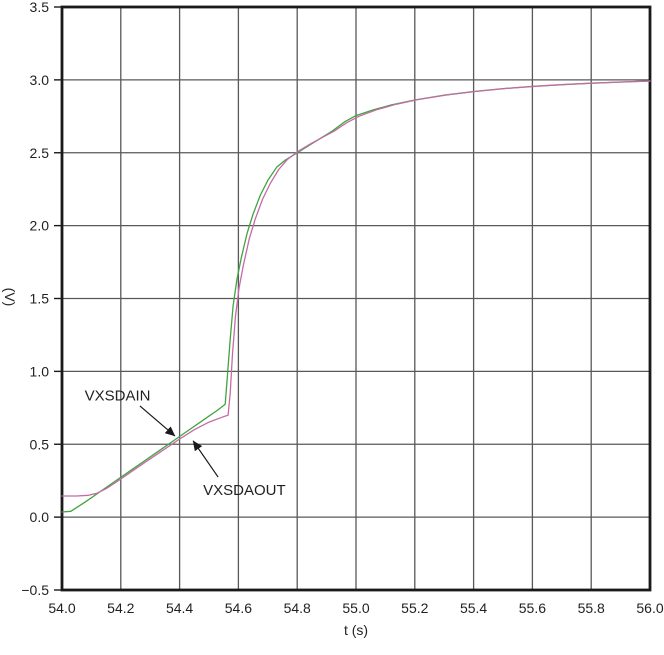  What do you see at coordinates (40, 7) in the screenshot?
I see `y-tick-label: 3.5` at bounding box center [40, 7].